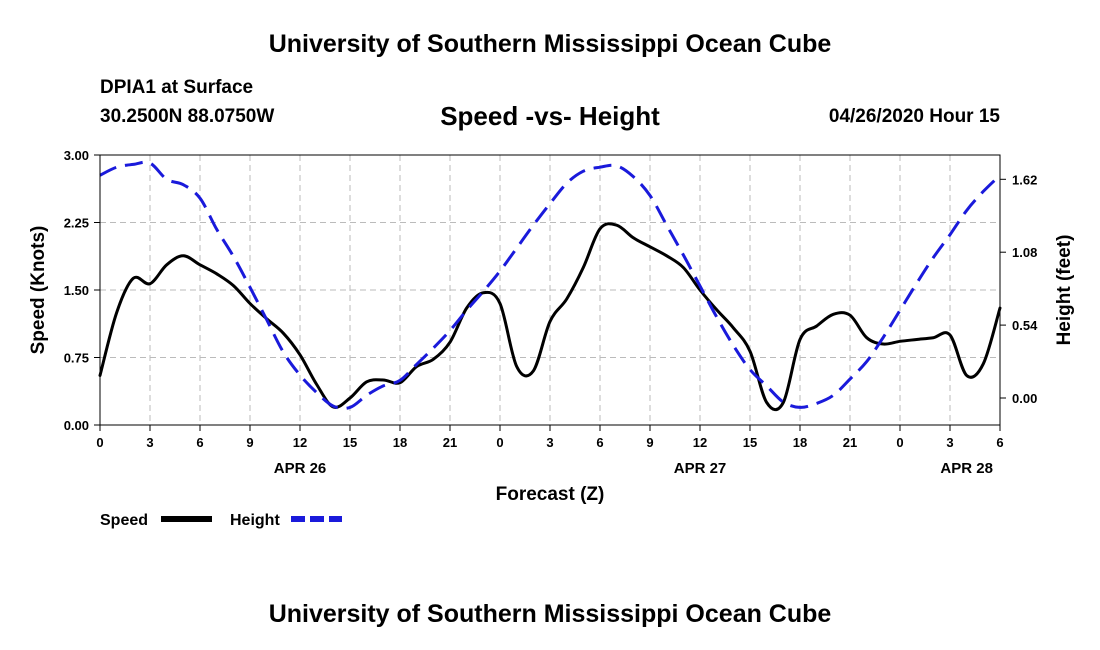 The image size is (1100, 650). What do you see at coordinates (76, 155) in the screenshot?
I see `y-tick-label: 3.00` at bounding box center [76, 155].